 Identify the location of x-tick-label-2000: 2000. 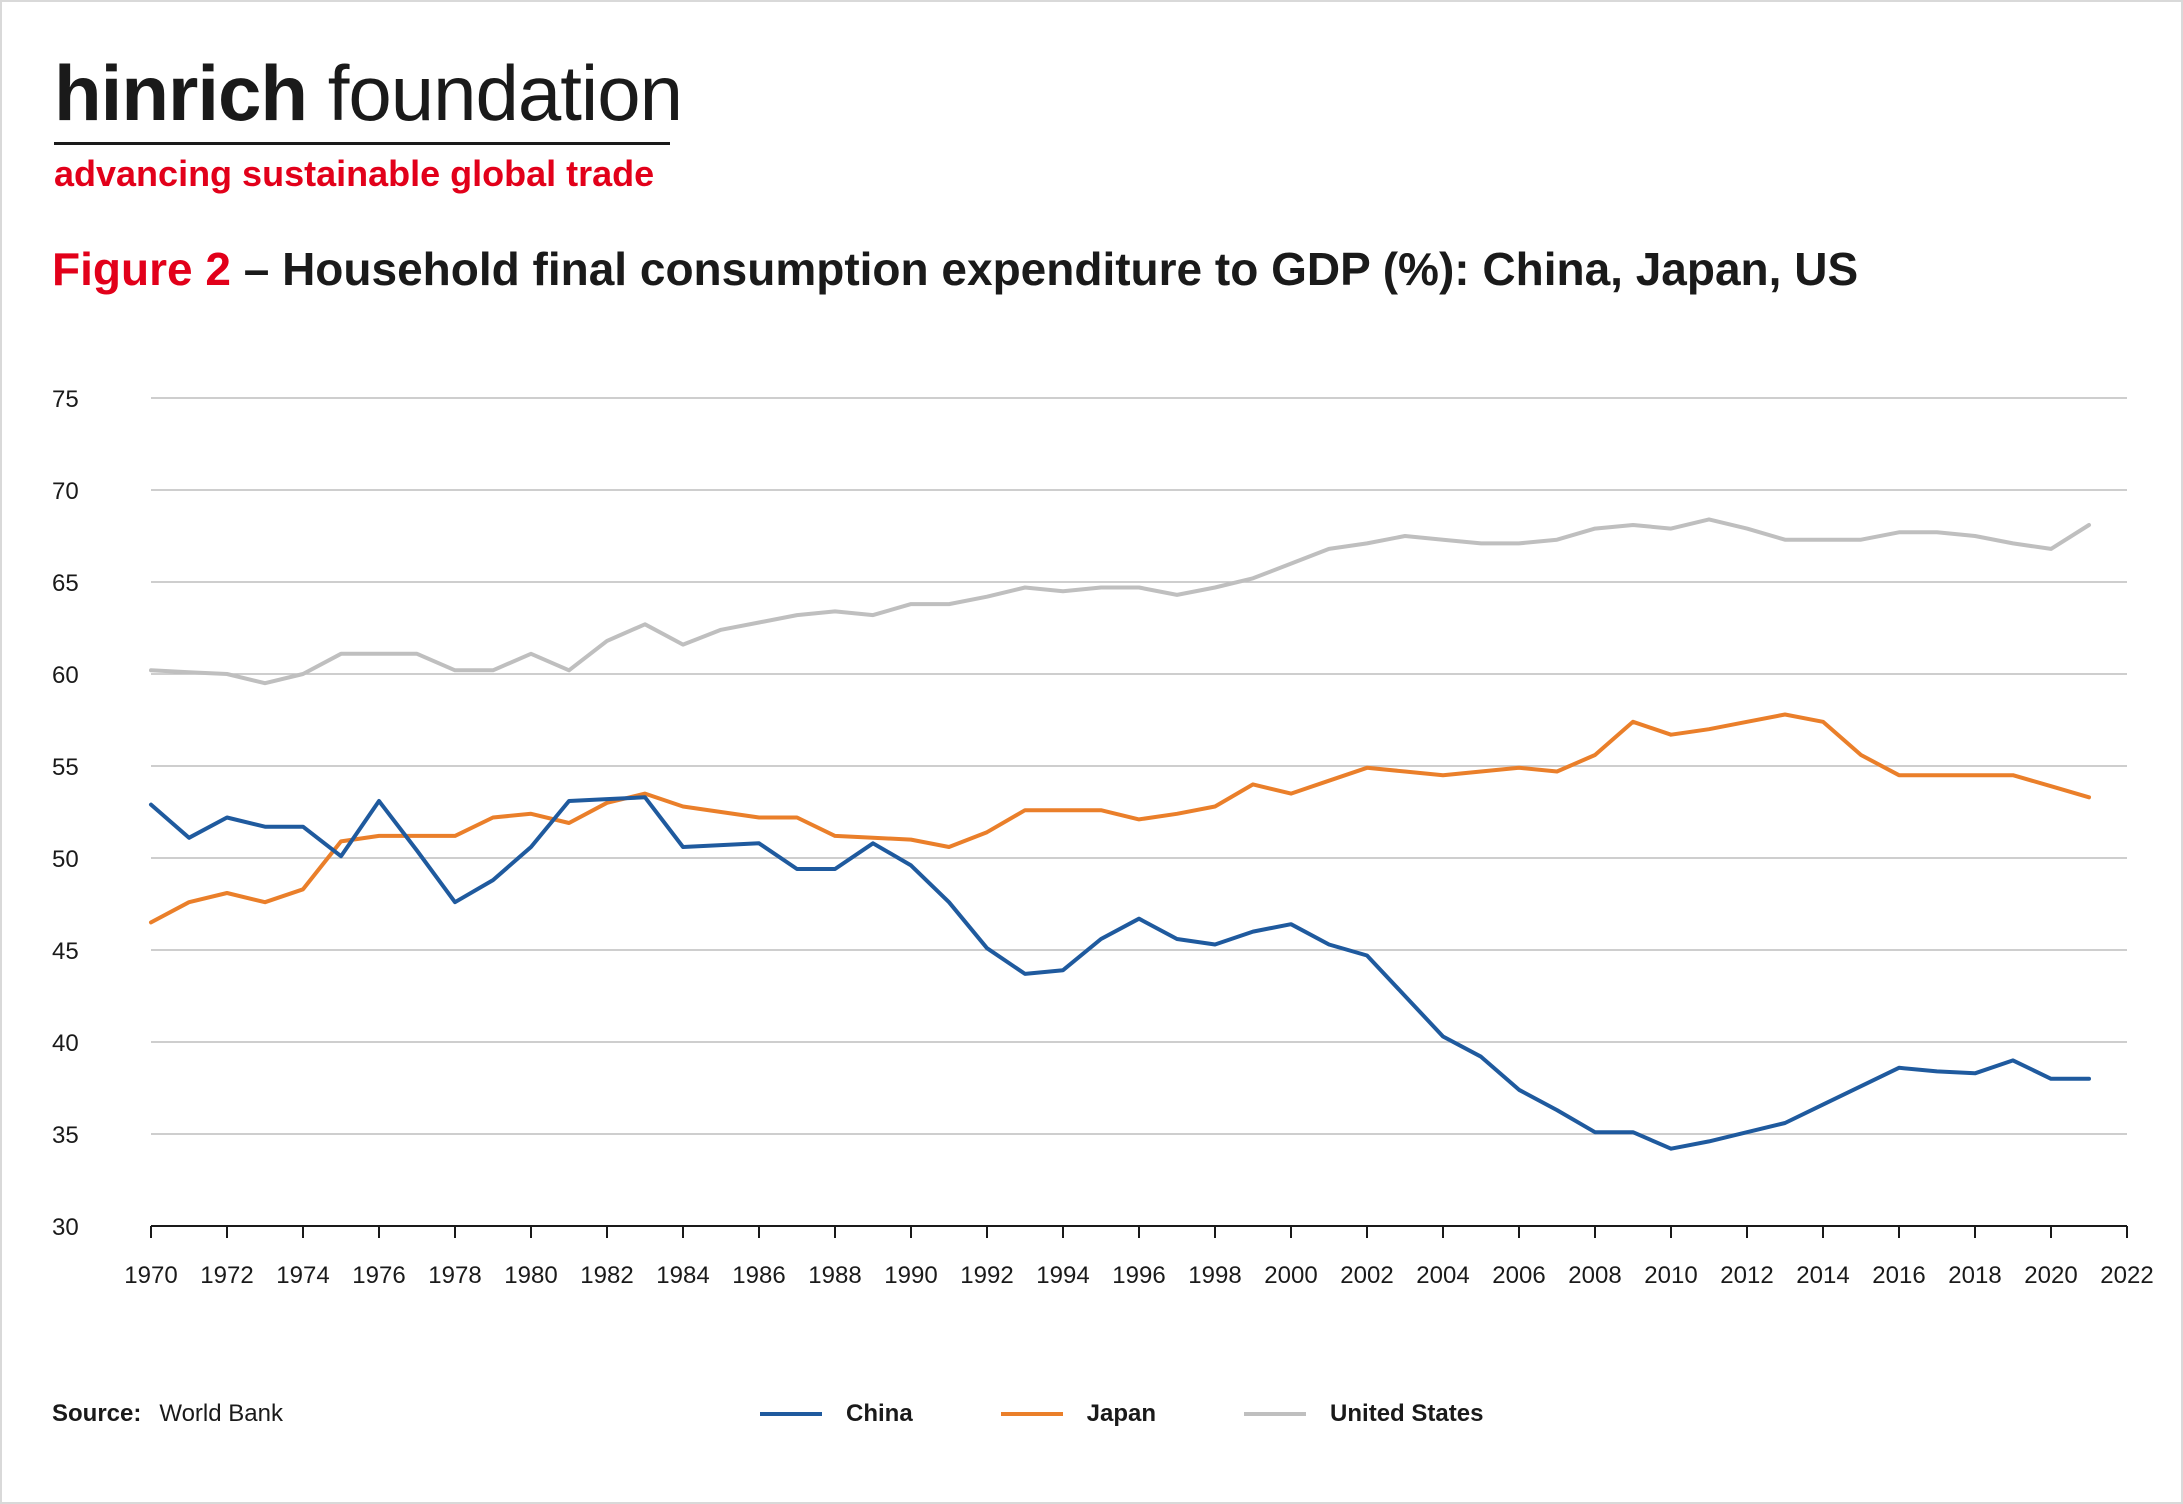
(1290, 1275).